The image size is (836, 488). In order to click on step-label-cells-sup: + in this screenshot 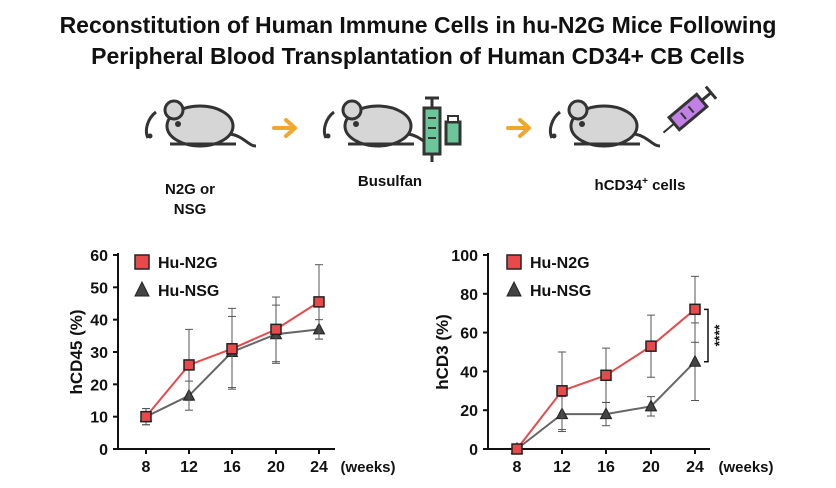, I will do `click(645, 181)`.